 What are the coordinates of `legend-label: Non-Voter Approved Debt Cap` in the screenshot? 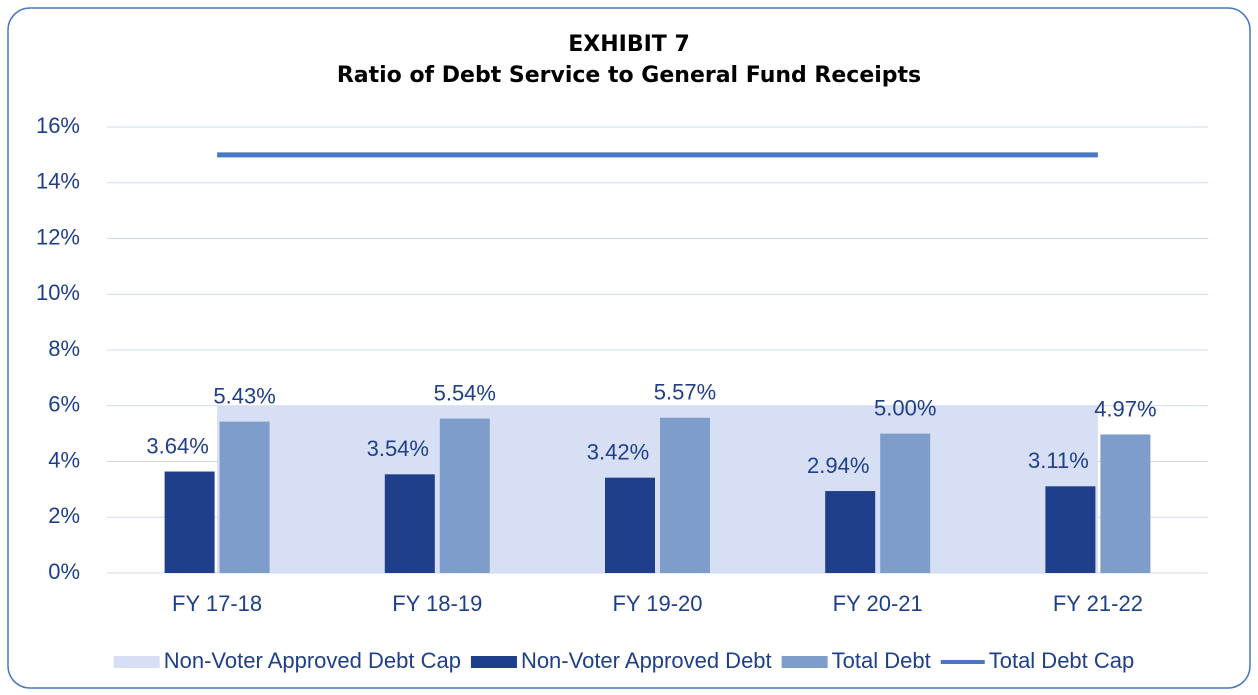 It's located at (312, 660).